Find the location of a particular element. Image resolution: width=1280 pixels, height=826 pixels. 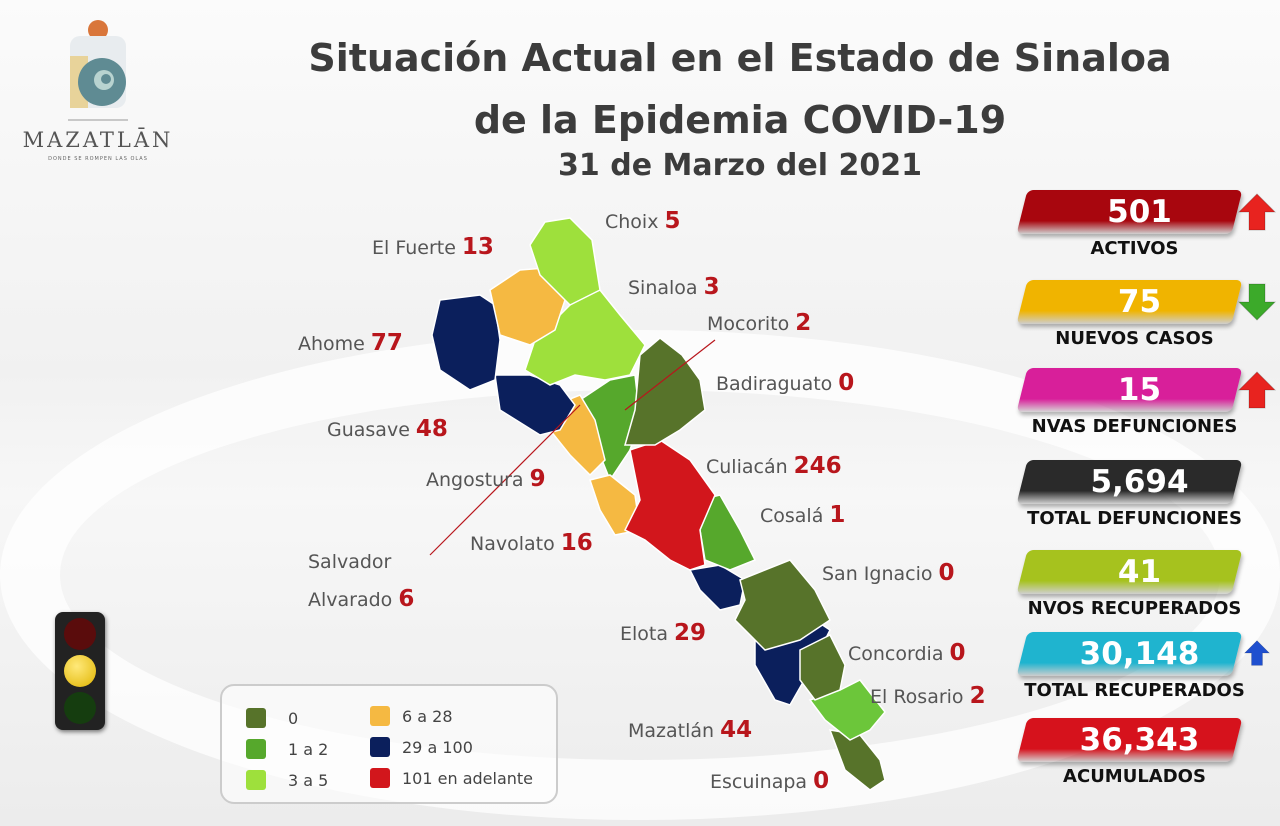

municipality-cases: 77 is located at coordinates (386, 343).